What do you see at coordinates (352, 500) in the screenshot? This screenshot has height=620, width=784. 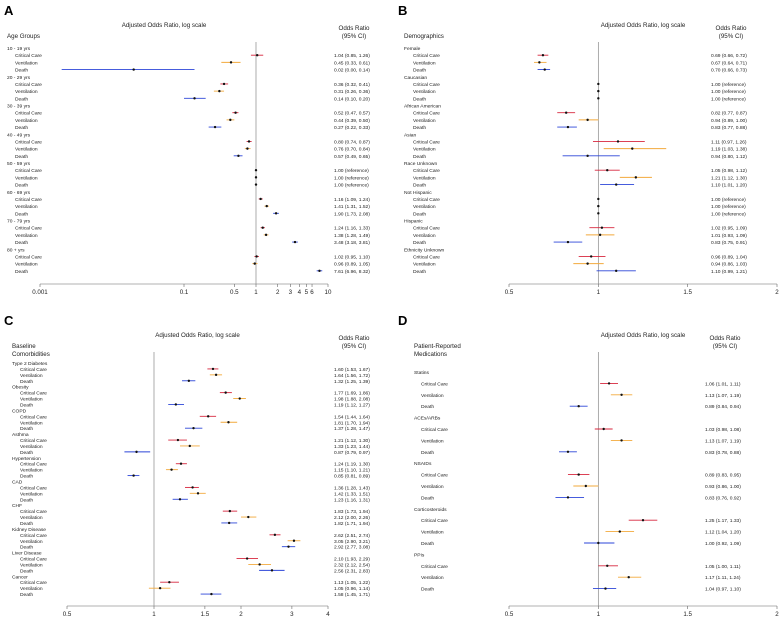 I see `odds-ratio-value: 1.23 (1.16, 1.31)` at bounding box center [352, 500].